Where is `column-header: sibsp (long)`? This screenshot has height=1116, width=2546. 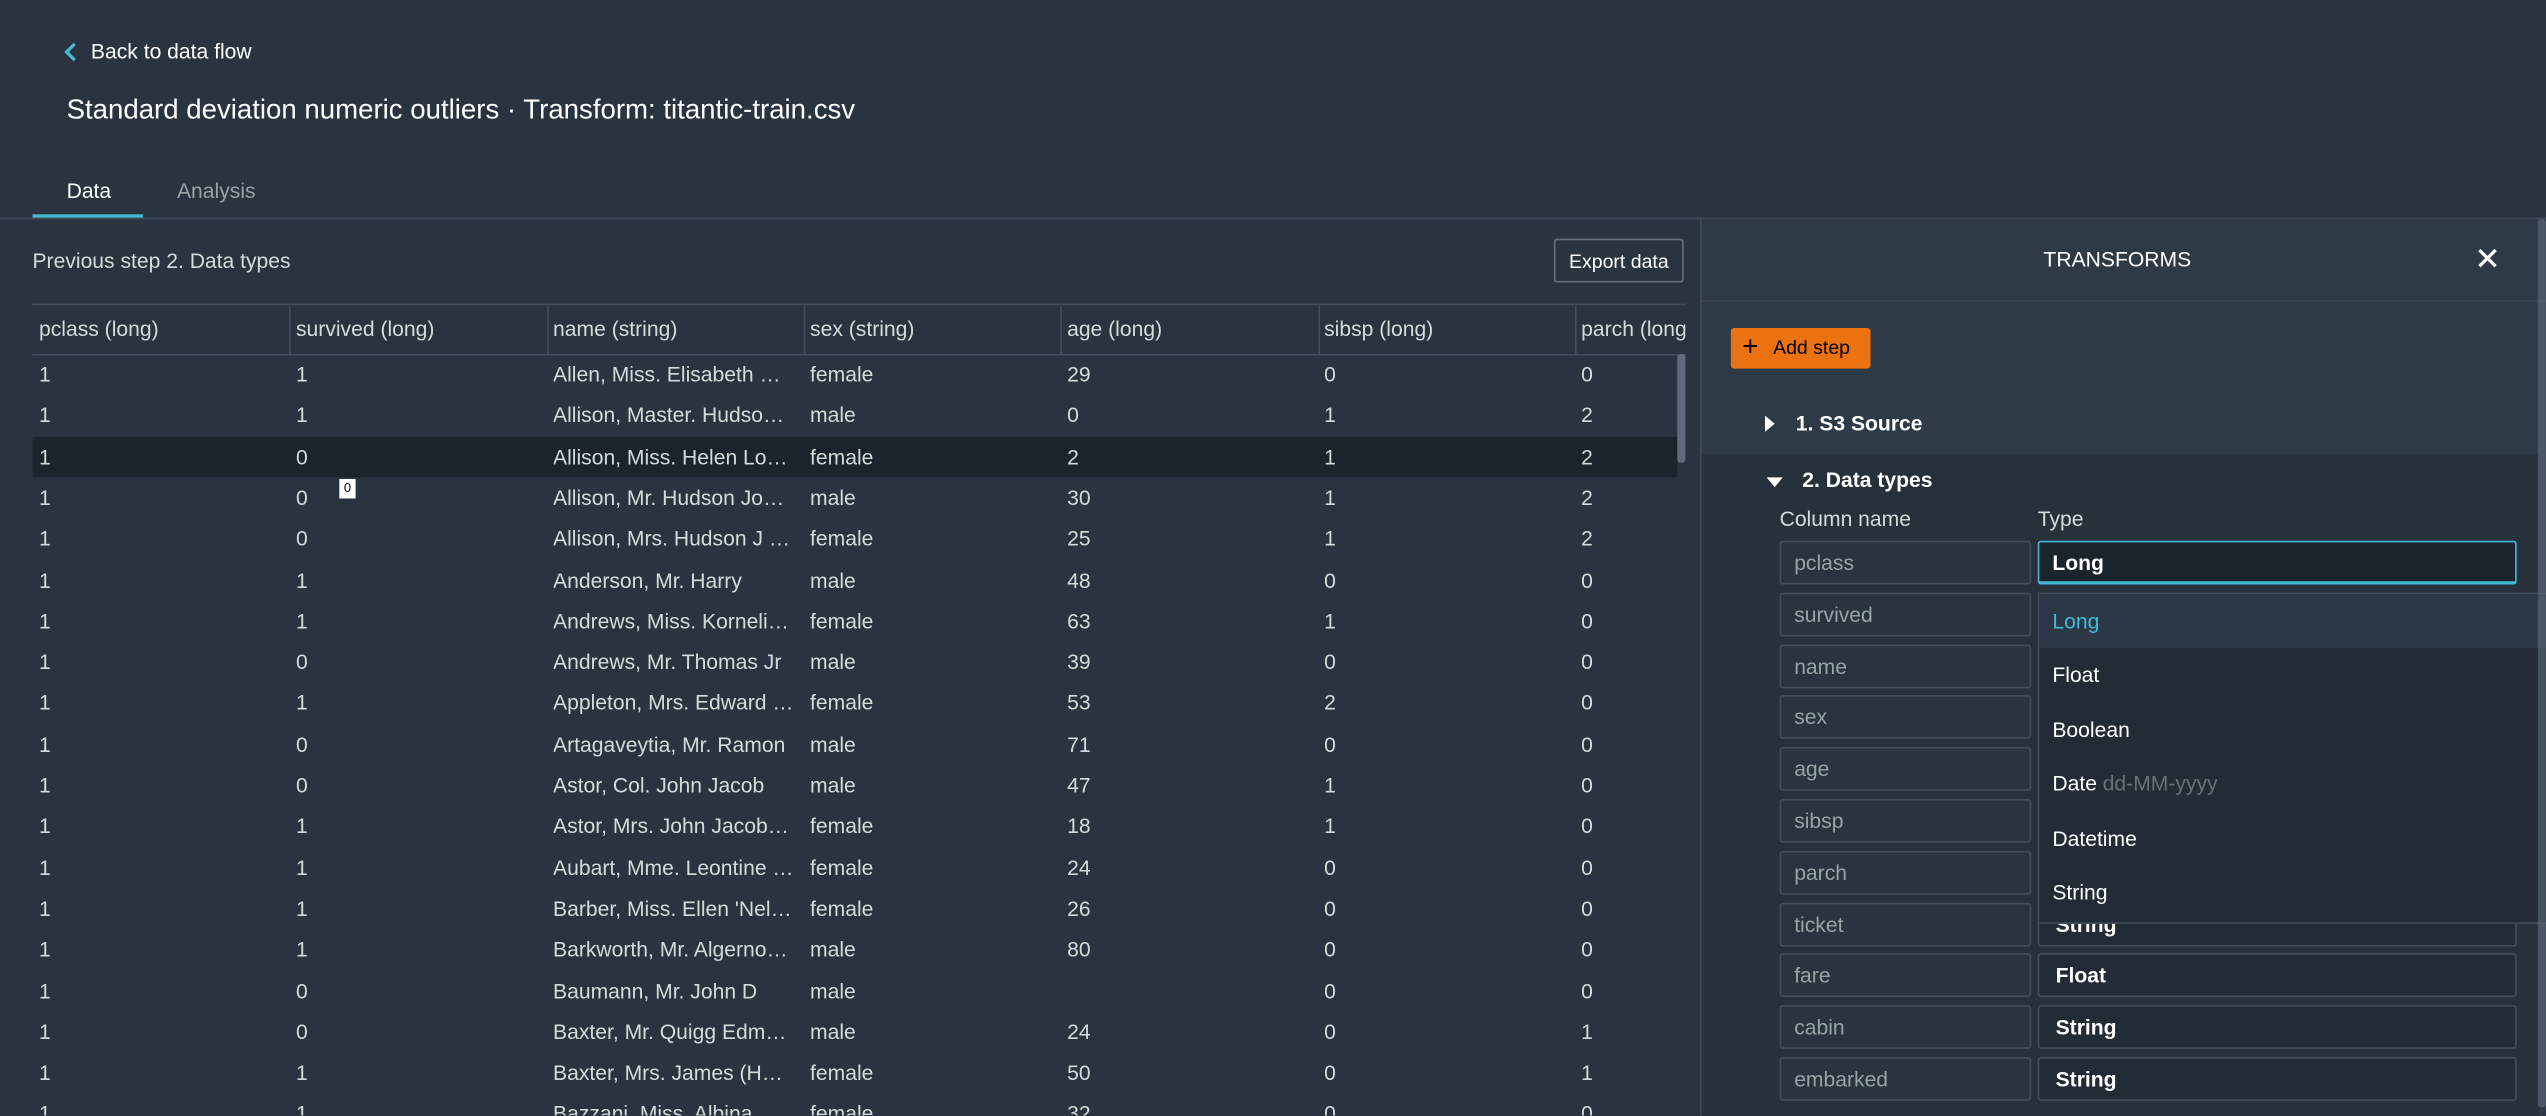
column-header: sibsp (long) is located at coordinates (1379, 328).